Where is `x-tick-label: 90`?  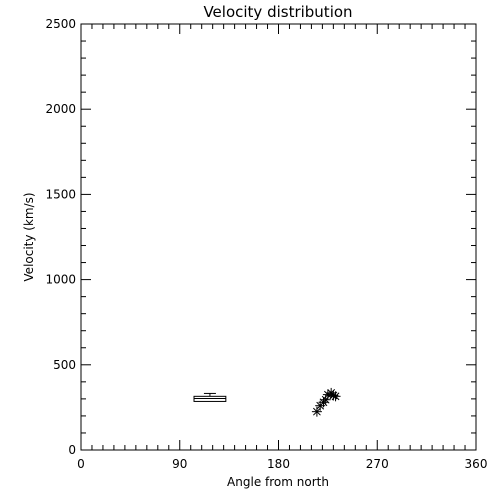
x-tick-label: 90 is located at coordinates (179, 464).